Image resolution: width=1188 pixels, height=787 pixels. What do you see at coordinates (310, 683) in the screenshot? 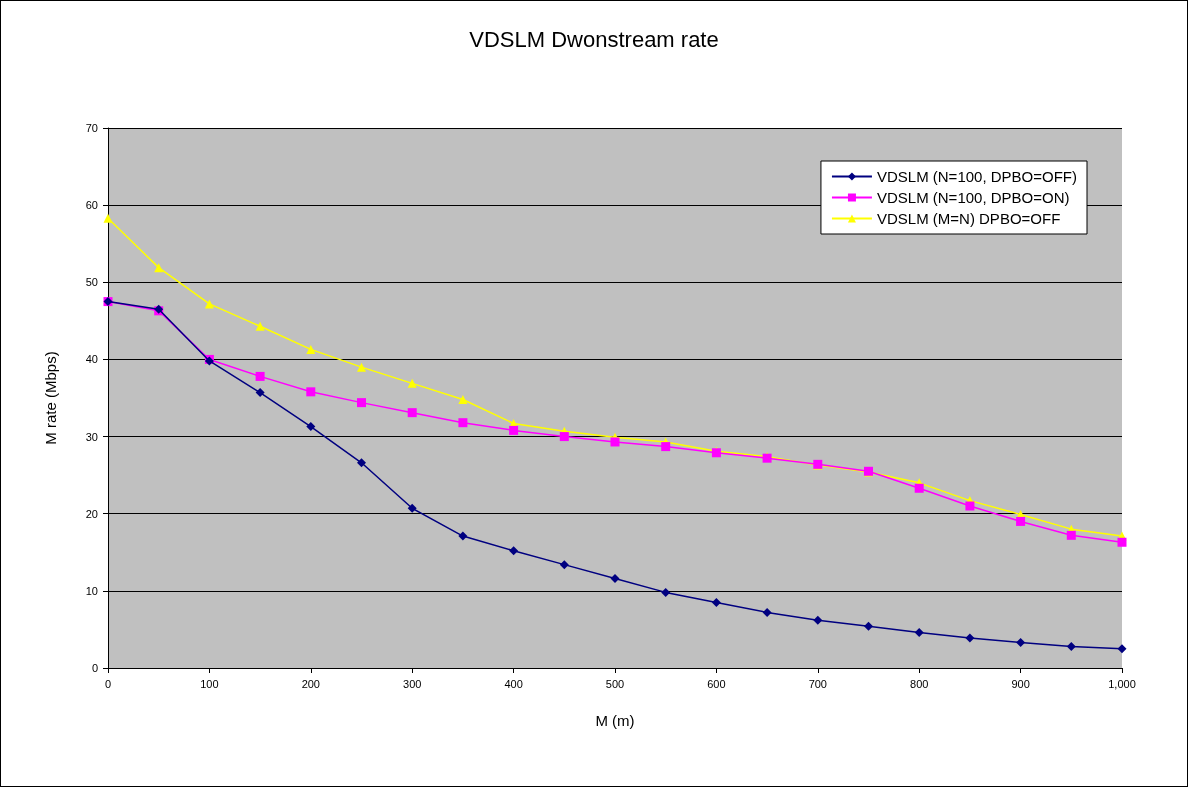
I see `x-tick-label: 200` at bounding box center [310, 683].